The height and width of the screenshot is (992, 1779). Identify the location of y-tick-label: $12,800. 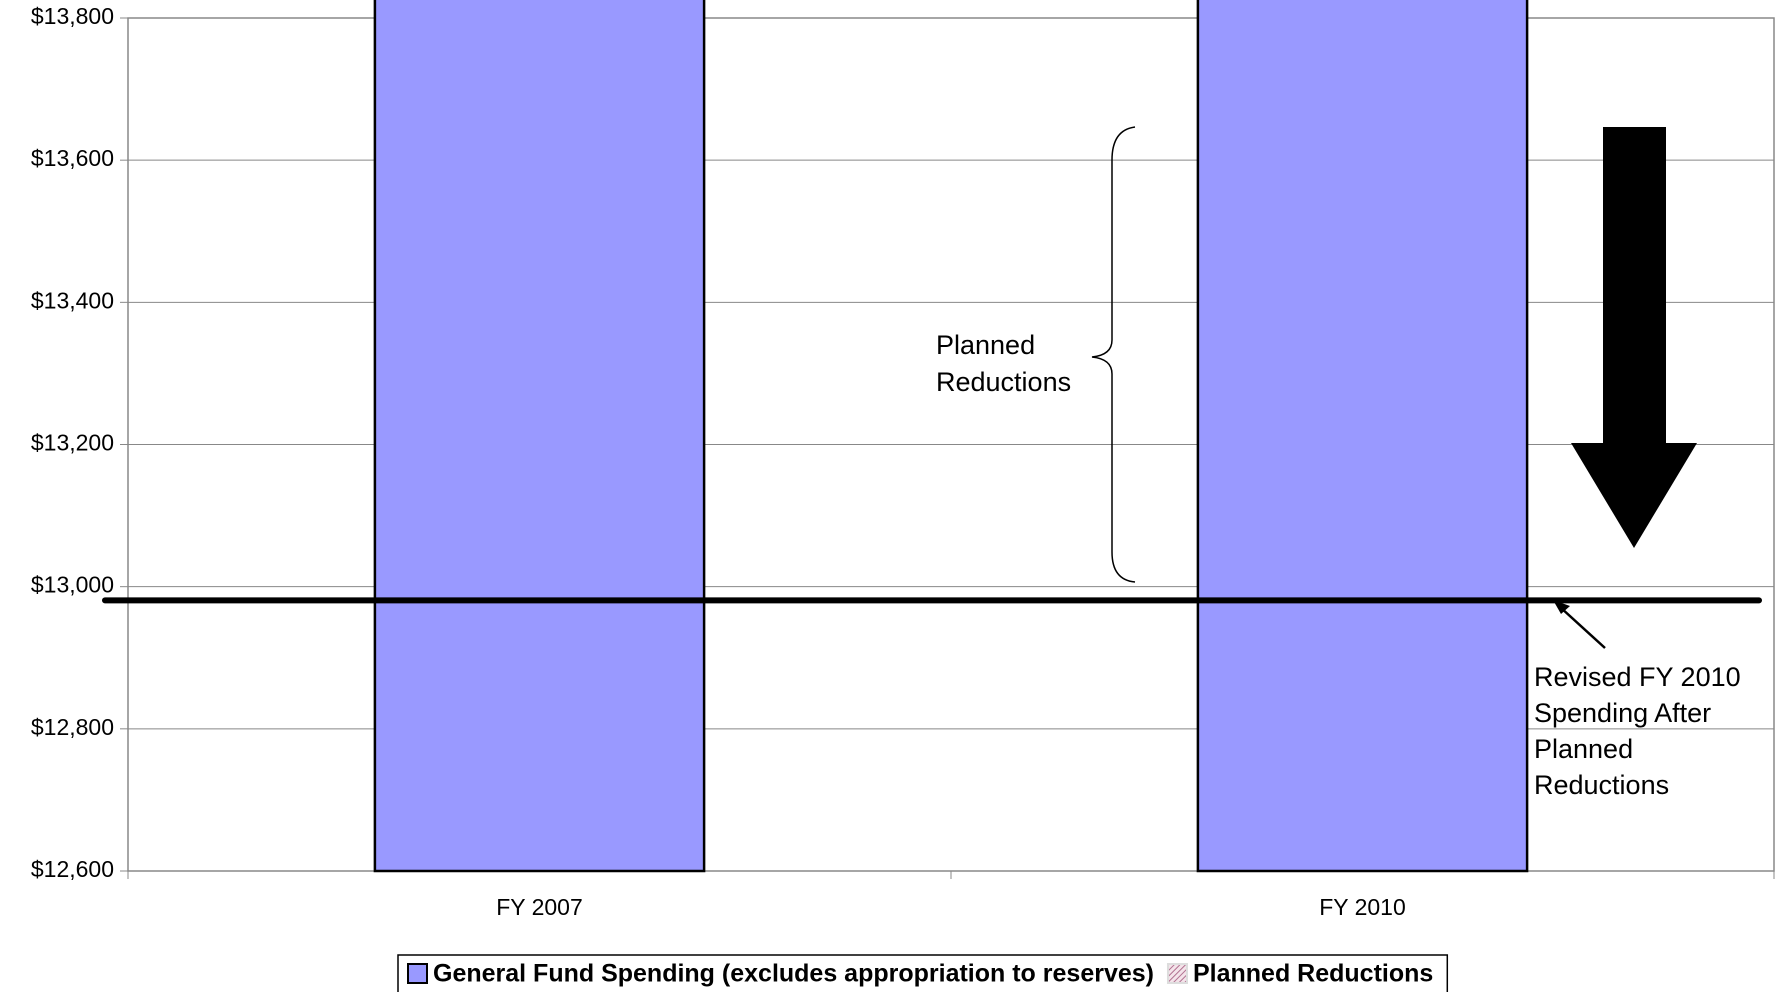
(72, 727).